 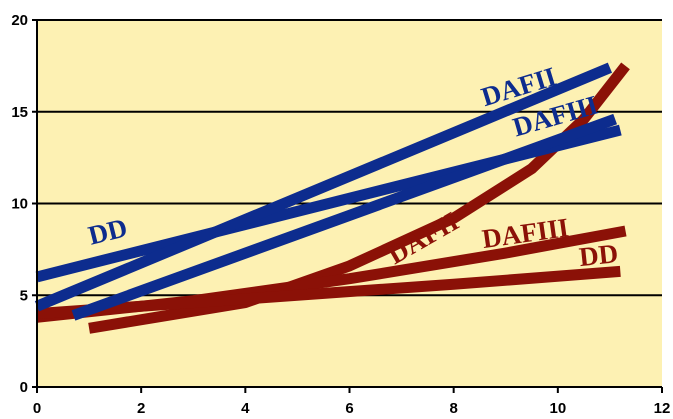 What do you see at coordinates (19, 112) in the screenshot?
I see `y-tick-label: 15` at bounding box center [19, 112].